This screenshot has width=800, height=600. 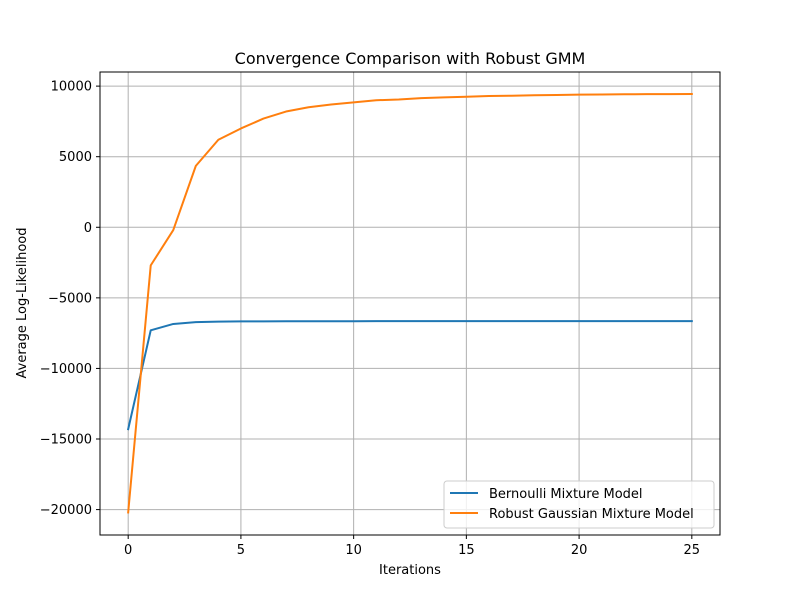 I want to click on x-tick-label: 10, so click(x=353, y=550).